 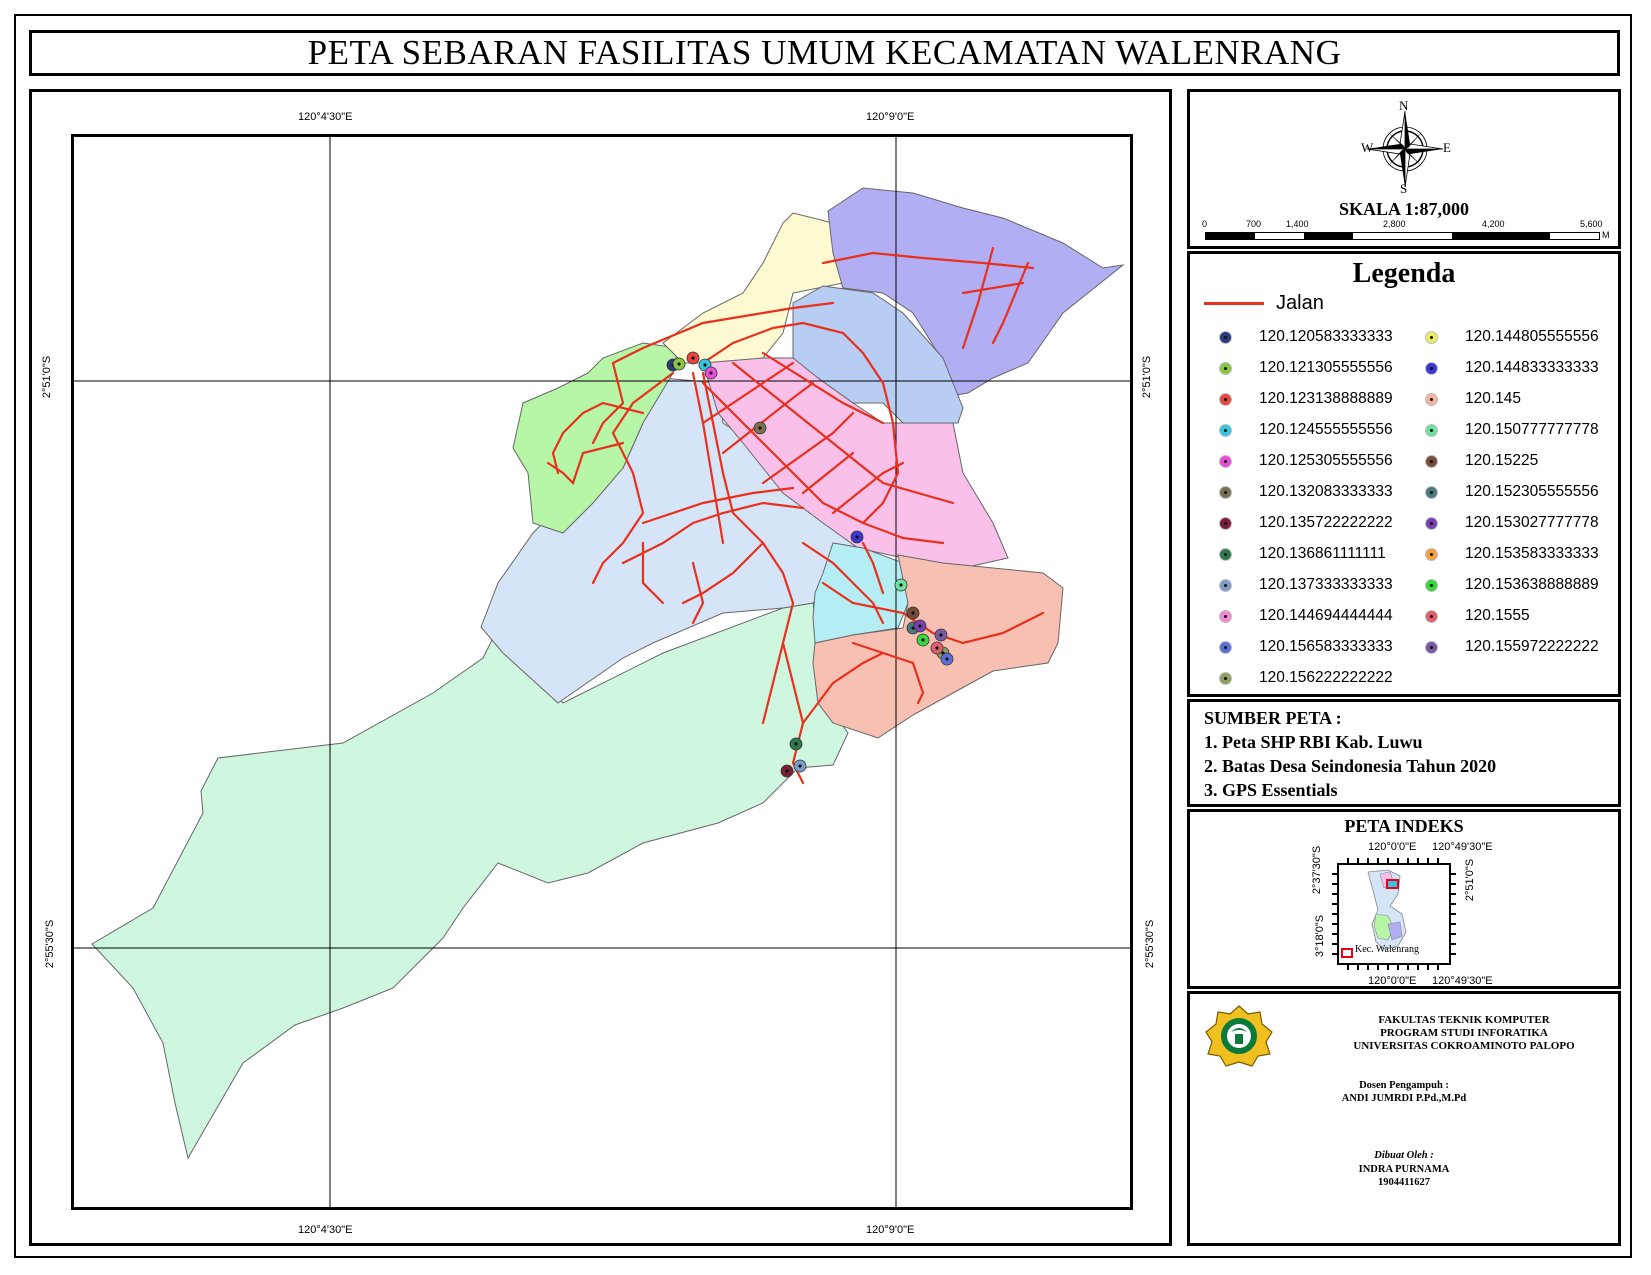 What do you see at coordinates (1387, 949) in the screenshot?
I see `index-map-caption: Kec. Walenrang` at bounding box center [1387, 949].